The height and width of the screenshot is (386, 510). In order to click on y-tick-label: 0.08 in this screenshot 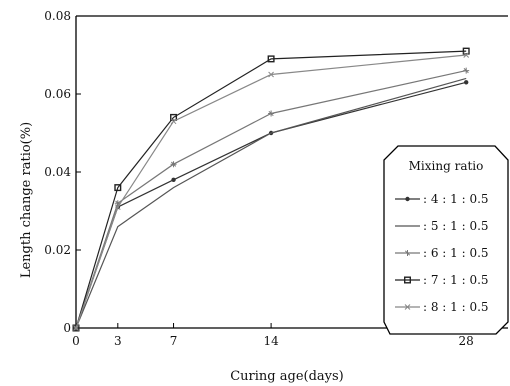, I will do `click(57, 16)`.